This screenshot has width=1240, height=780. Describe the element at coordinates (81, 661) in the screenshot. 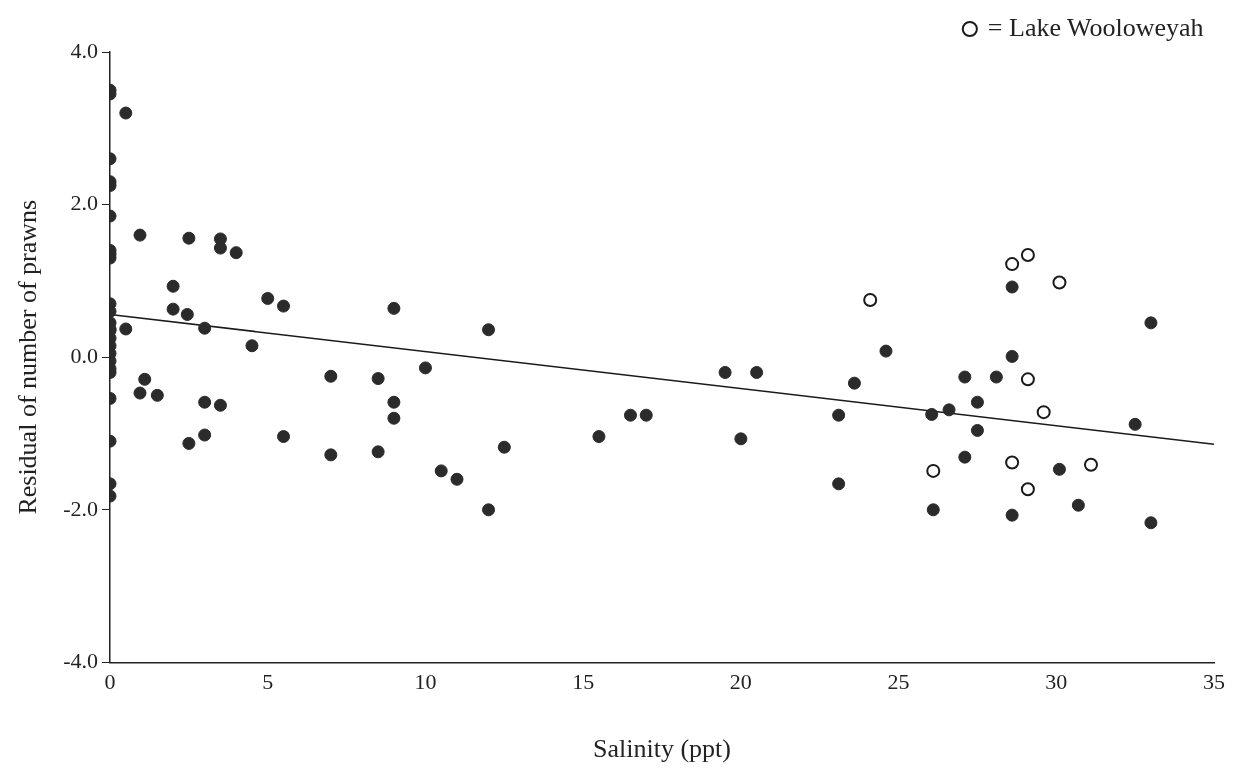

I see `y-tick-label: -4.0` at that location.